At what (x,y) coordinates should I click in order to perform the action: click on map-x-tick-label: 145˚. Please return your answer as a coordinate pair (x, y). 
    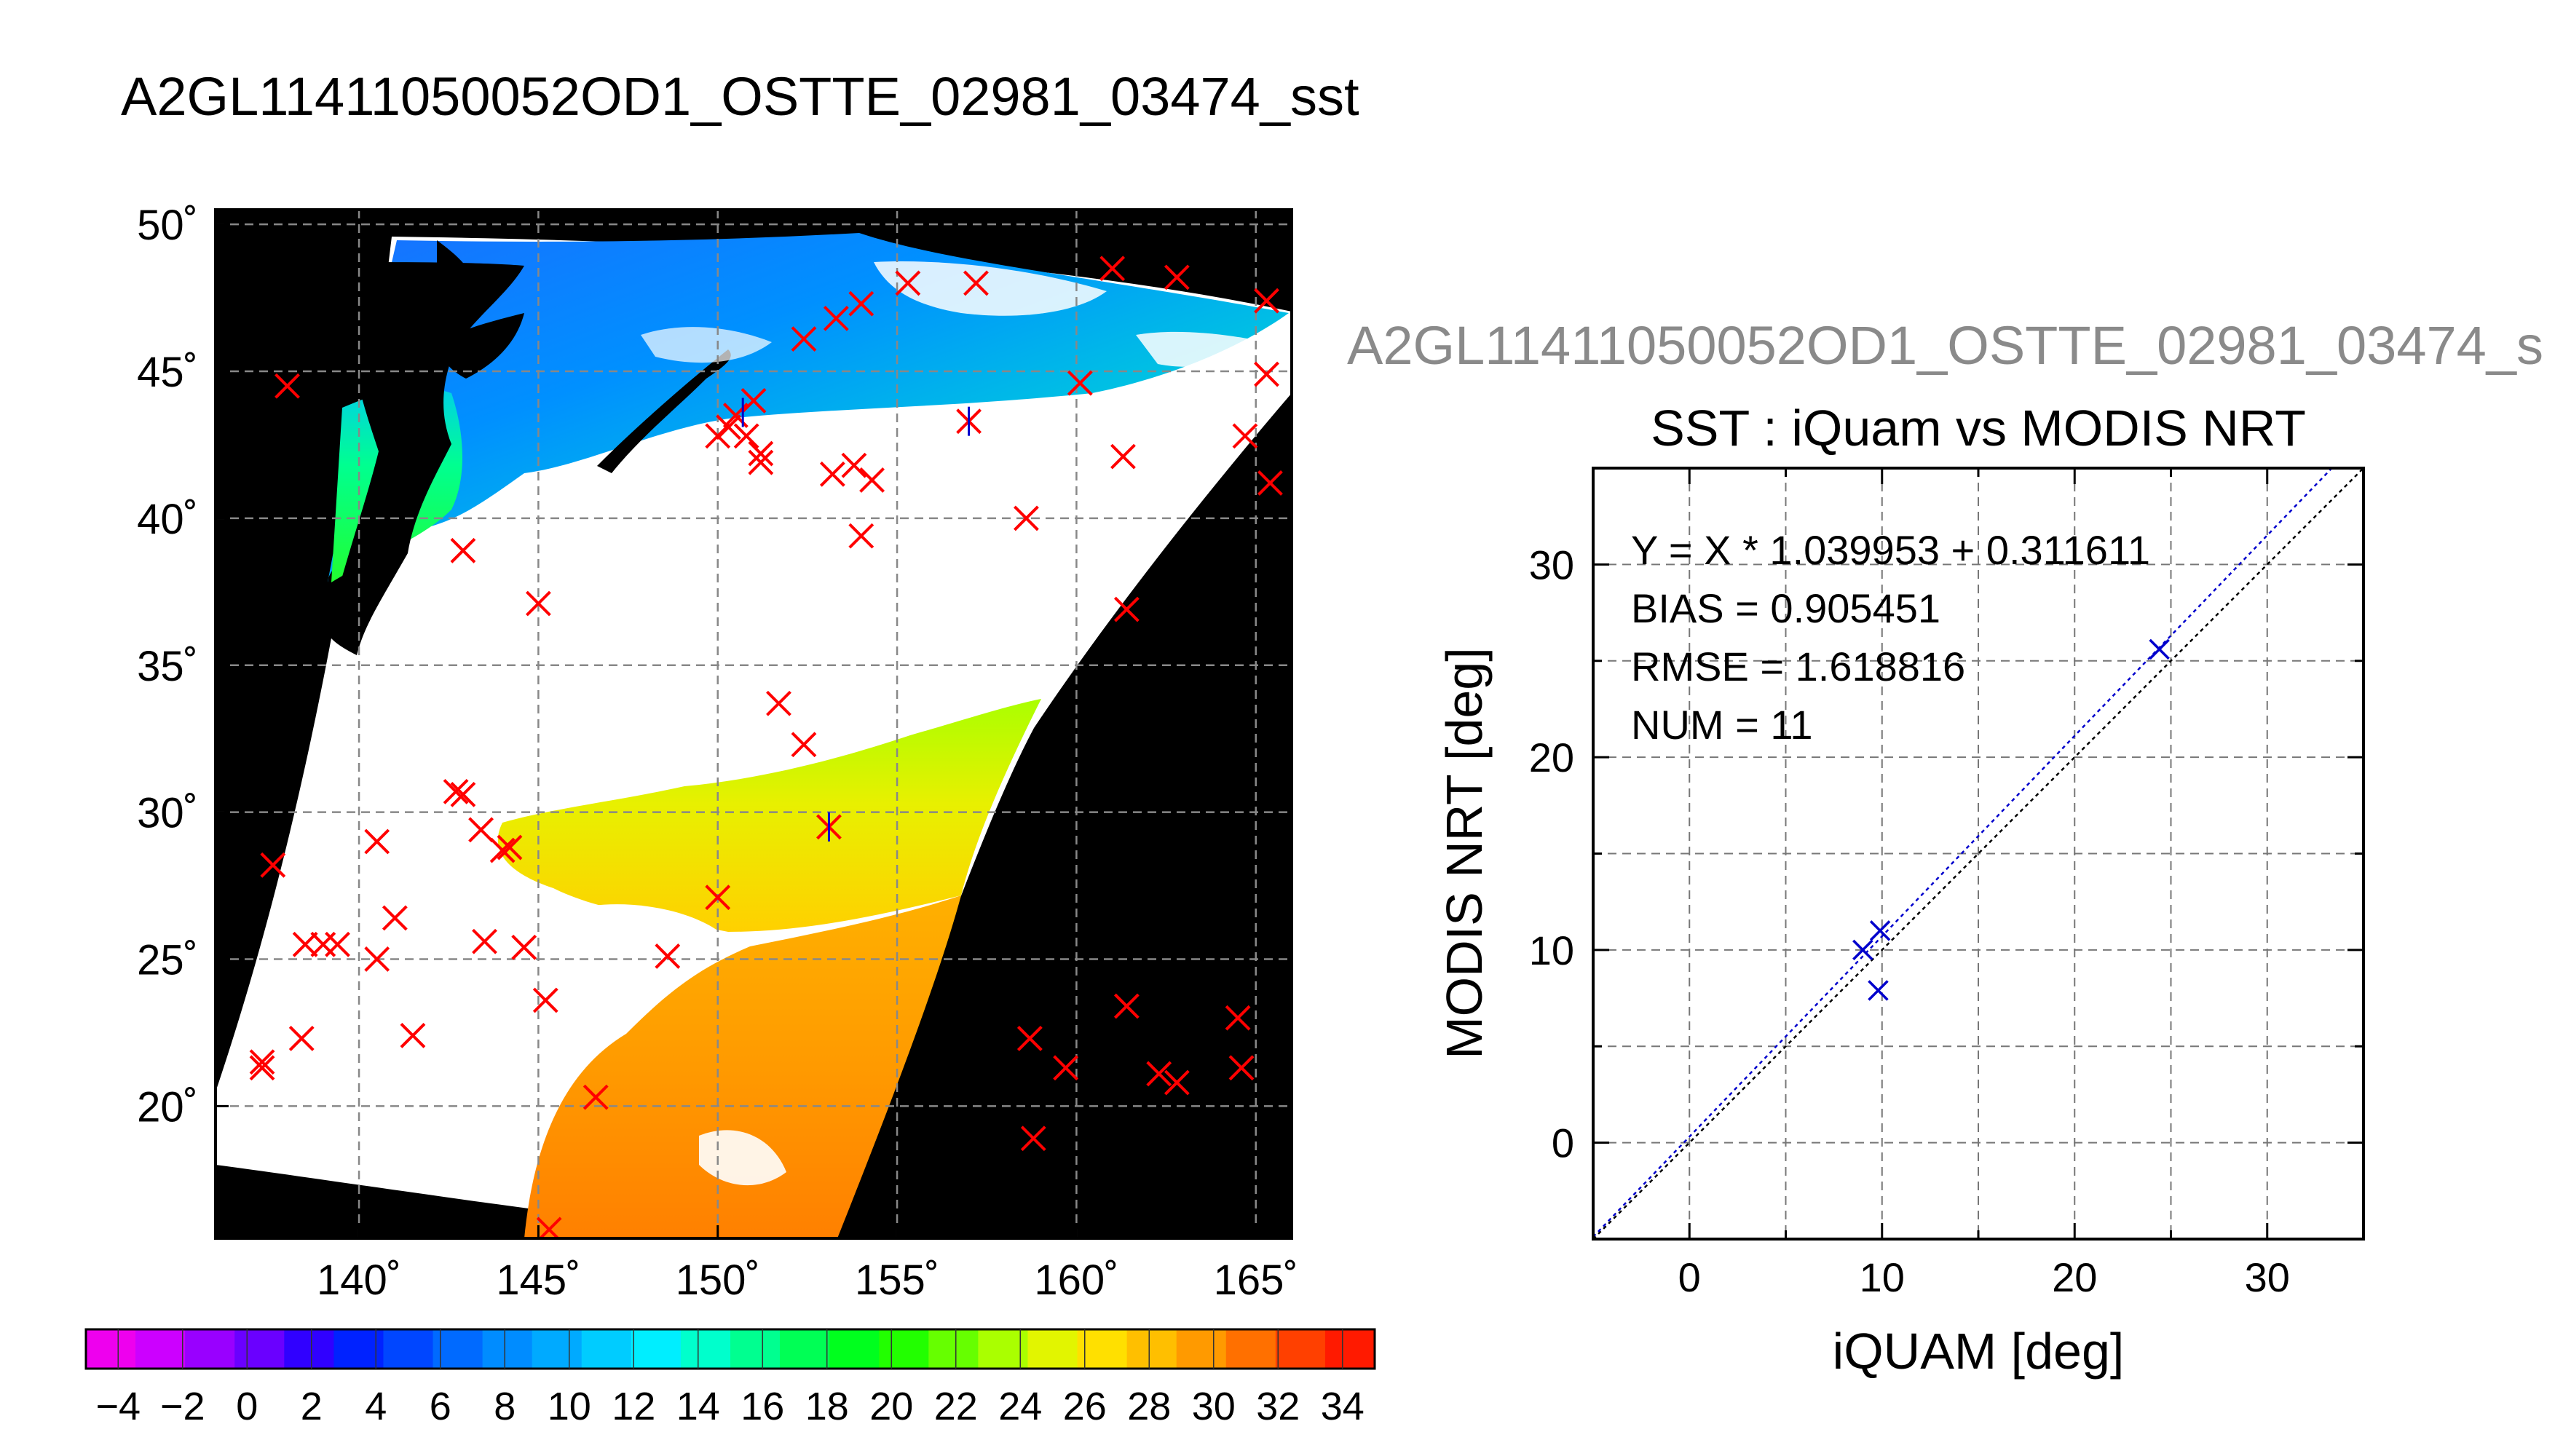
    Looking at the image, I should click on (538, 1280).